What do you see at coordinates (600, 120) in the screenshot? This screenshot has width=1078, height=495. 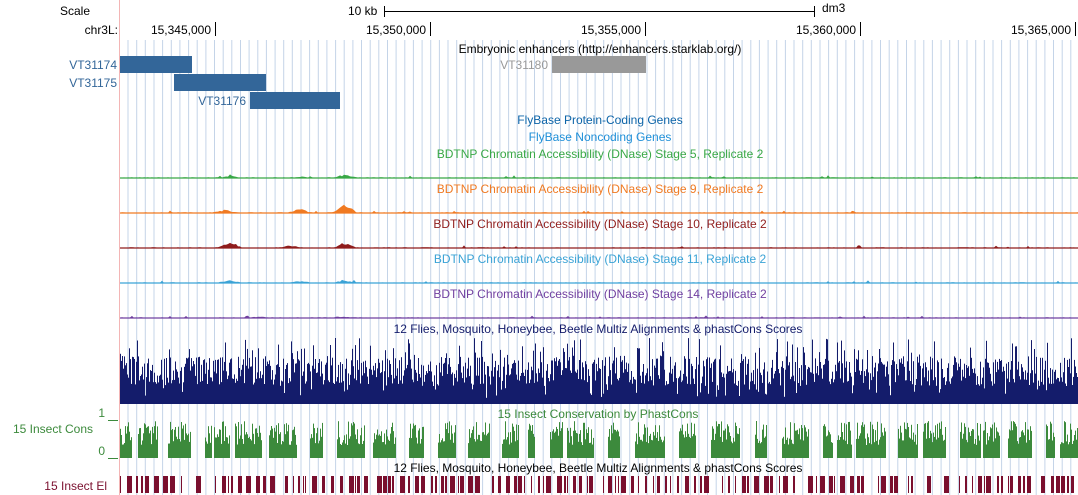 I see `flybase-coding-title: FlyBase Protein-Coding Genes` at bounding box center [600, 120].